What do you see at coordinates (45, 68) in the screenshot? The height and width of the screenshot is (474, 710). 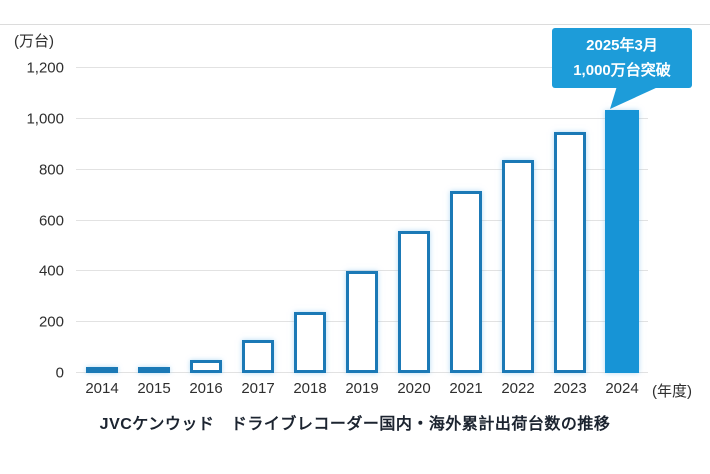 I see `y-tick-label-1200: 1,200` at bounding box center [45, 68].